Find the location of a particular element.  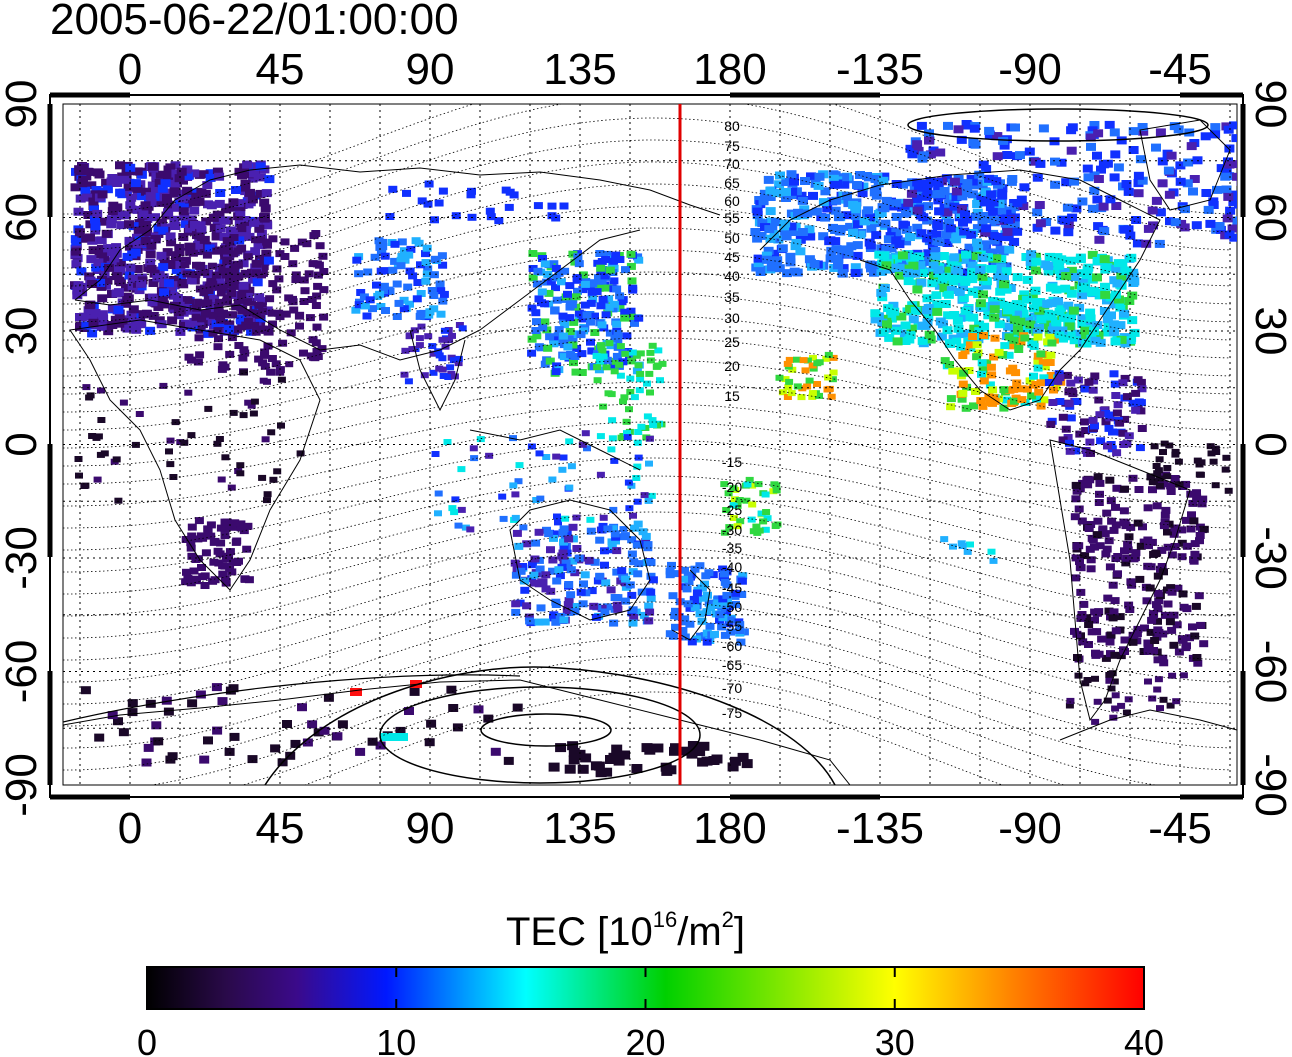

contour-label-north: 50 is located at coordinates (732, 238).